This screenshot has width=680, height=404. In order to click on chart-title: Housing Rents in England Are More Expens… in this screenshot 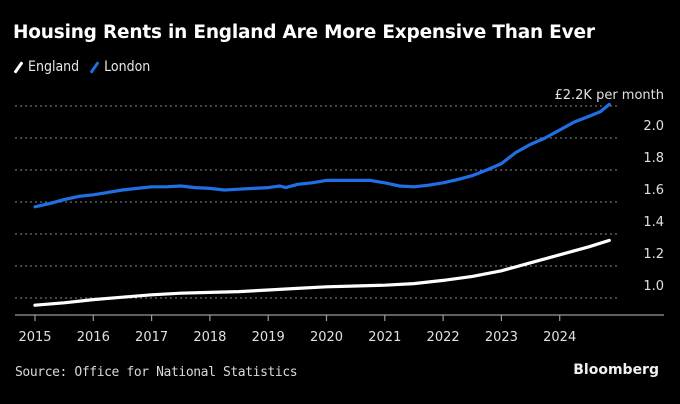, I will do `click(304, 32)`.